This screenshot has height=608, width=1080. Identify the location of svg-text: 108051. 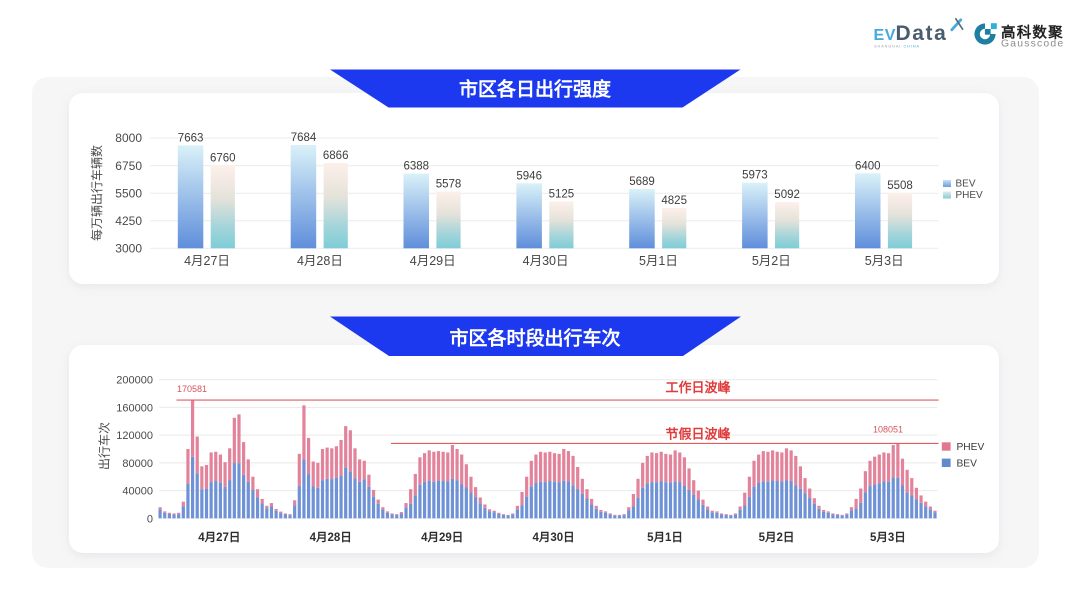
(888, 430).